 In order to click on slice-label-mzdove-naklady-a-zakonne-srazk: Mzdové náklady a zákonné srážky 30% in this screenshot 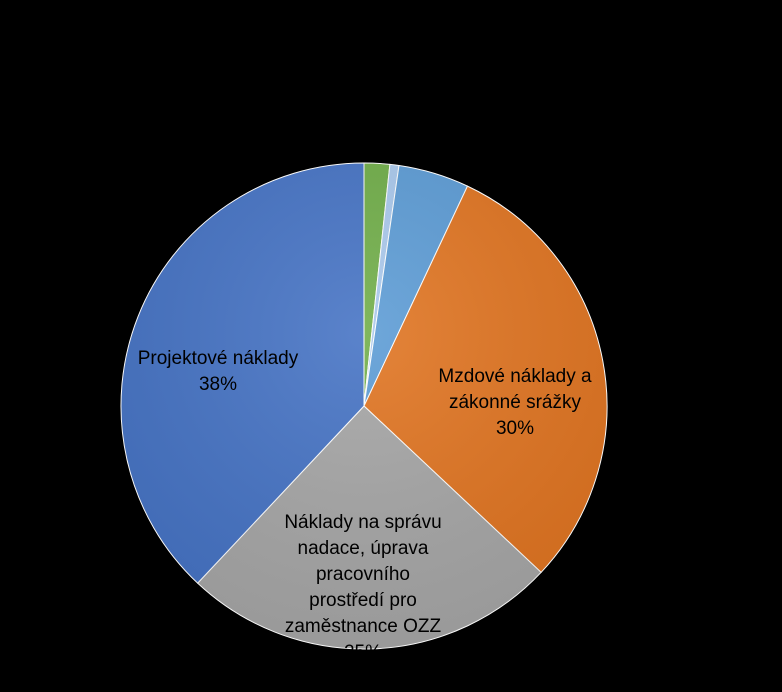, I will do `click(515, 402)`.